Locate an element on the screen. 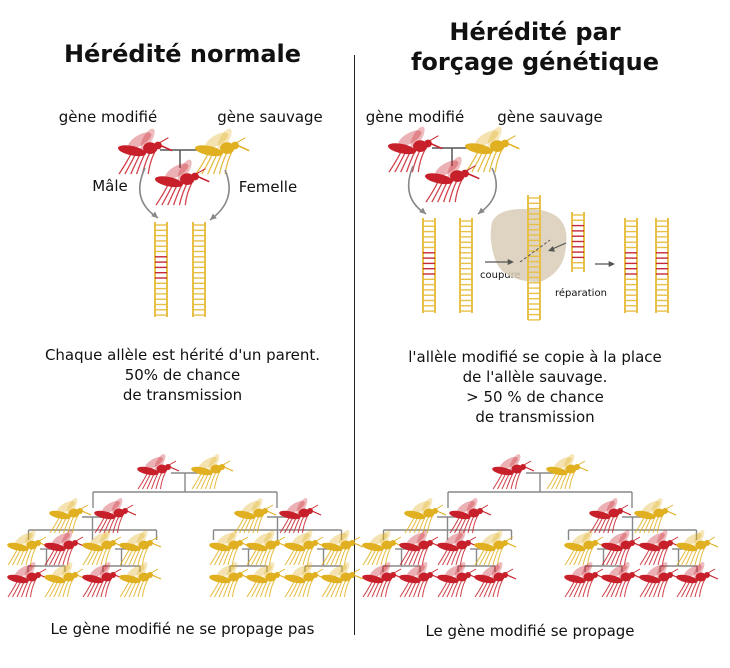  right-title-line1: Hérédité par is located at coordinates (535, 32).